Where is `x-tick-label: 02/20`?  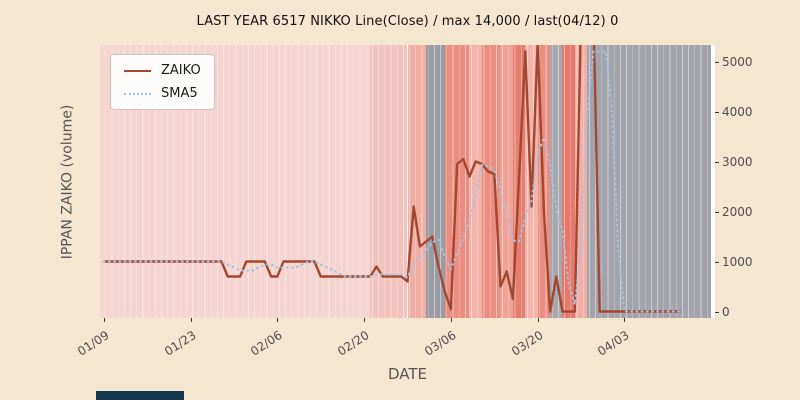 x-tick-label: 02/20 is located at coordinates (353, 343).